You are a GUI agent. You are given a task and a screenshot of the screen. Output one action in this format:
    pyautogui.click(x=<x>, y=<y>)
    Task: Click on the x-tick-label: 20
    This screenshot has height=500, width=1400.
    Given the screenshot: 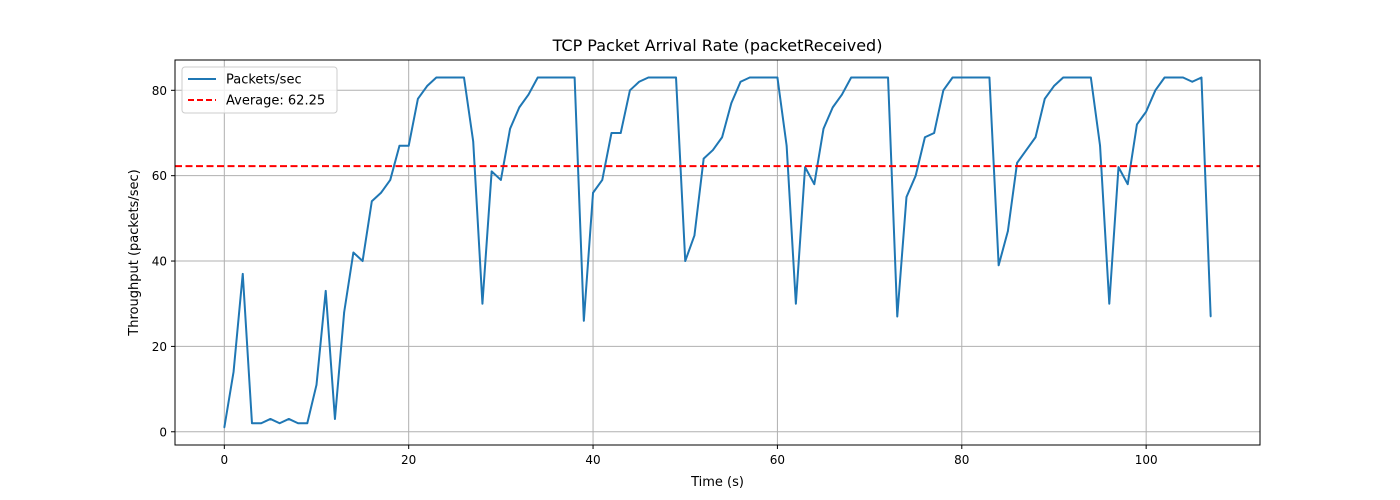 What is the action you would take?
    pyautogui.click(x=408, y=460)
    